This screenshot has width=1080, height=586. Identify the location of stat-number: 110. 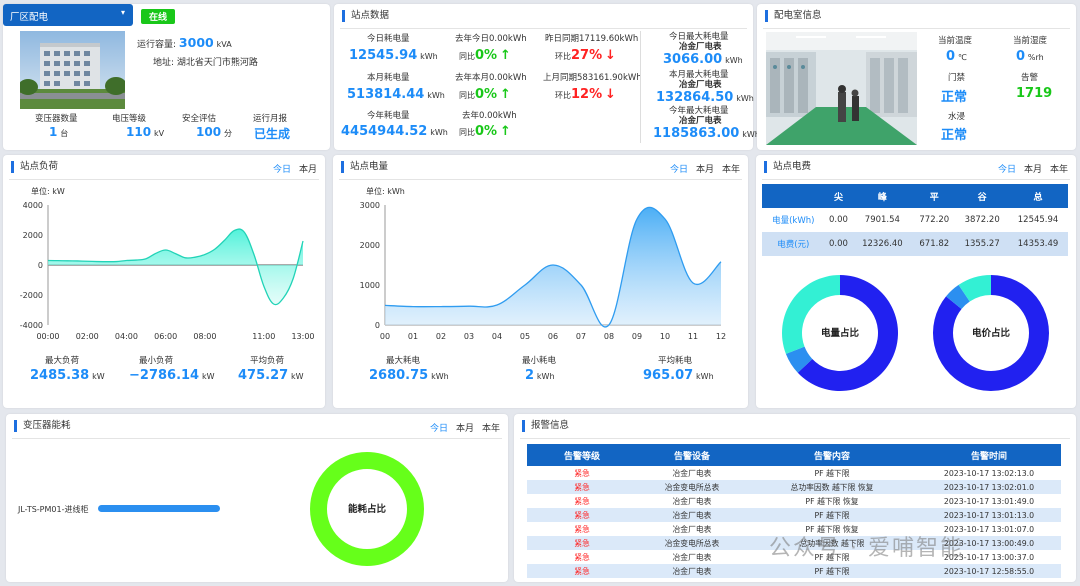
(139, 132).